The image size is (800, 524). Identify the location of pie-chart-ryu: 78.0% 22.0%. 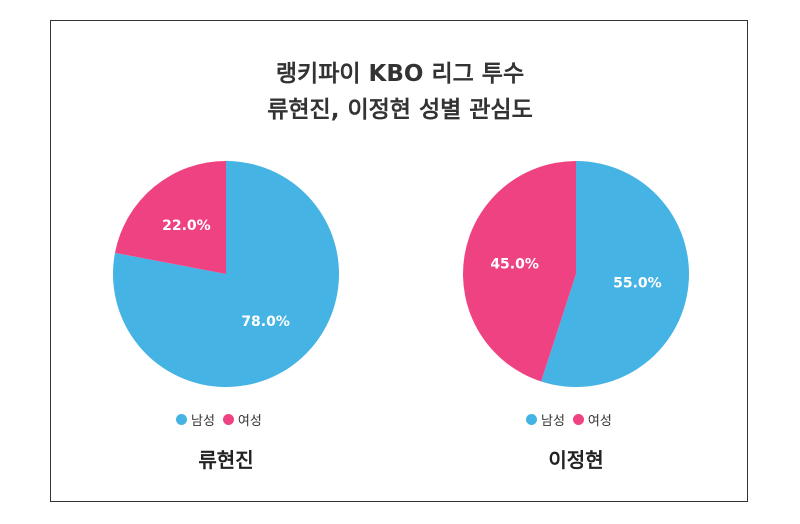
(226, 274).